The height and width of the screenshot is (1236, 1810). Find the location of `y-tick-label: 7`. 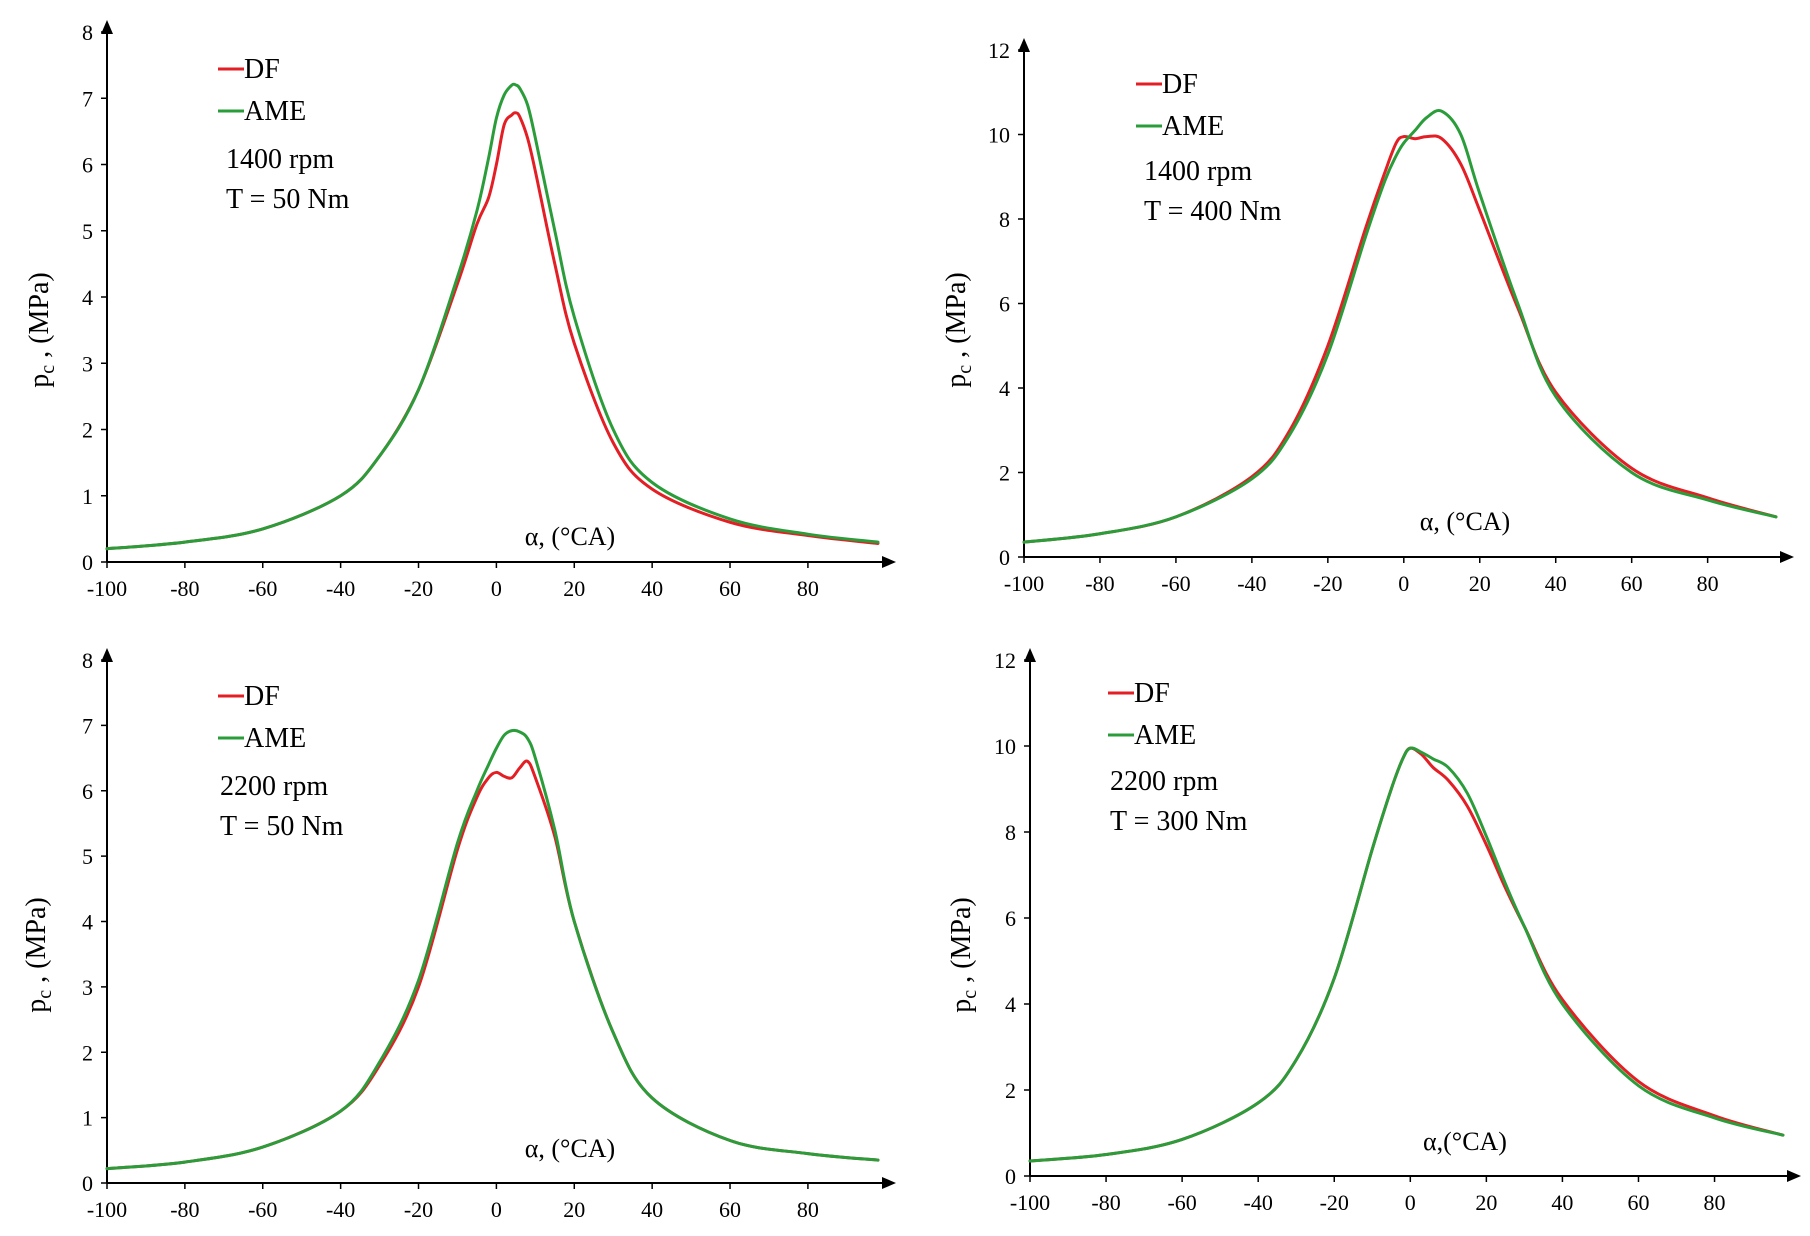

y-tick-label: 7 is located at coordinates (87, 725).